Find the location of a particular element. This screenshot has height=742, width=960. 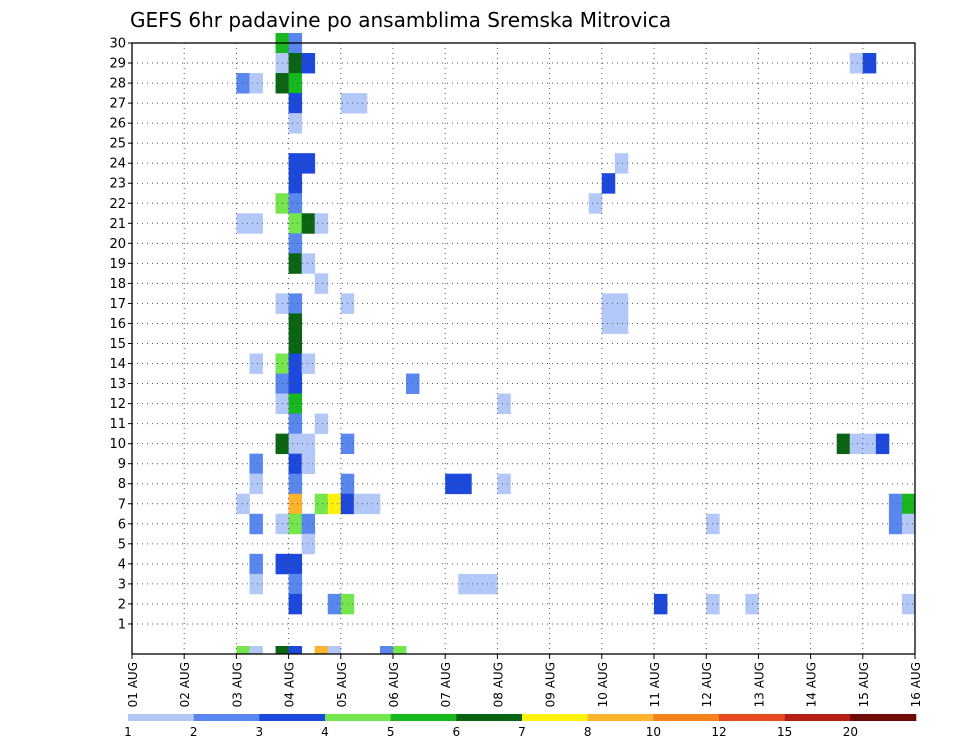

x-tick-label: 05 AUG is located at coordinates (342, 684).